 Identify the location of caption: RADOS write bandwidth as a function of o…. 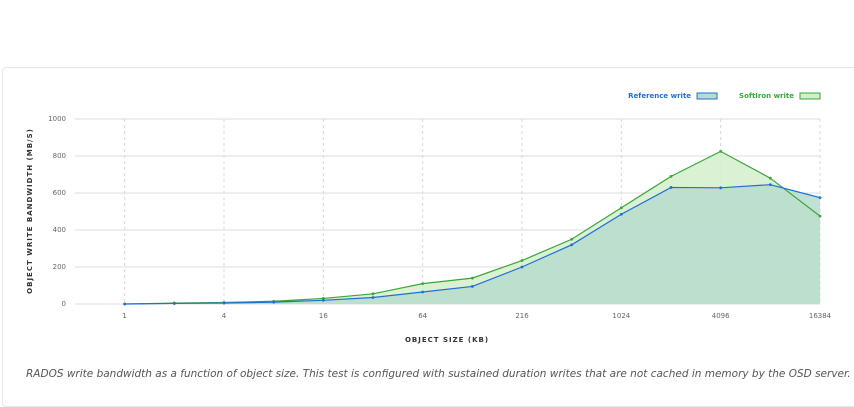
(438, 374).